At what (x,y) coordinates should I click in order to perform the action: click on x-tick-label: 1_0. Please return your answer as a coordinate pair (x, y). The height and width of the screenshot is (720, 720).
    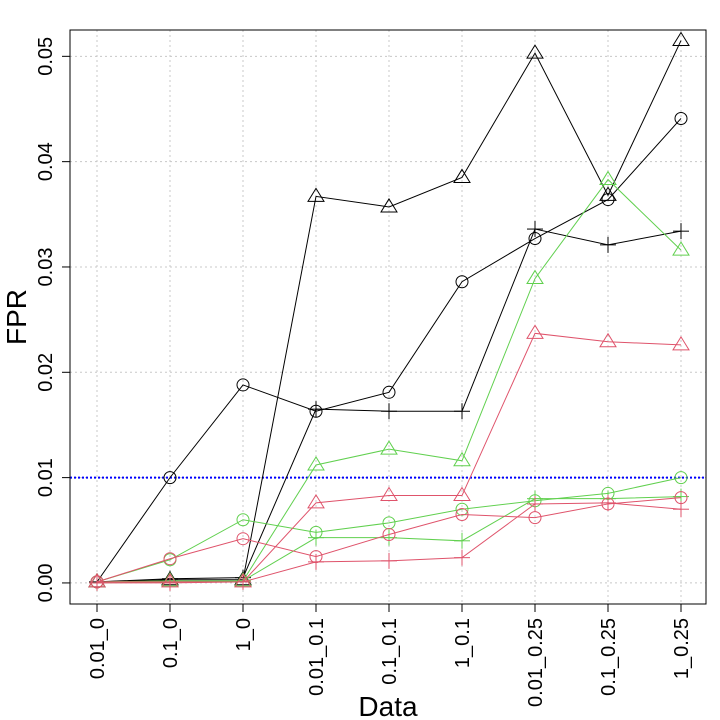
    Looking at the image, I should click on (244, 634).